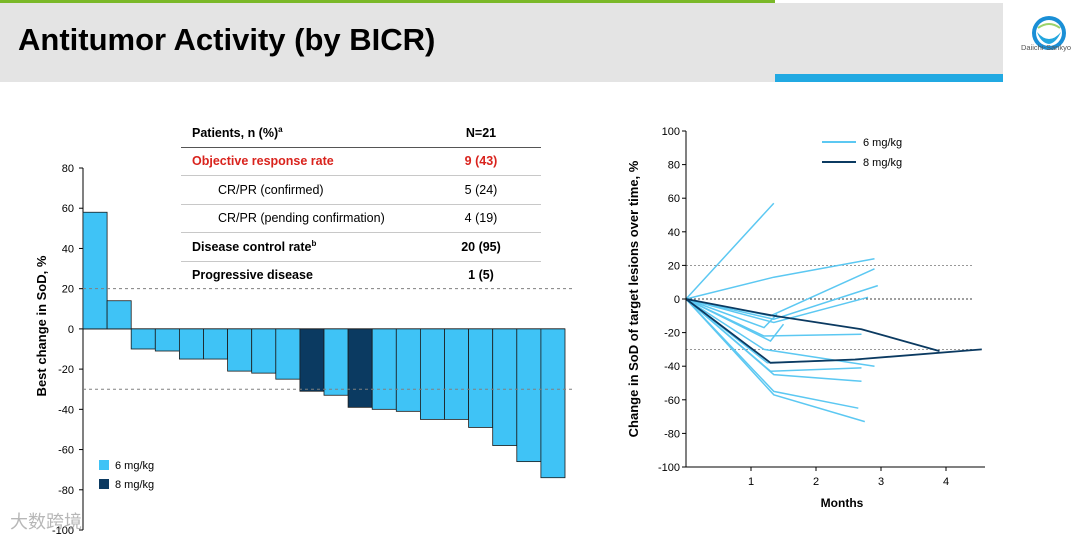 This screenshot has height=543, width=1080. Describe the element at coordinates (126, 475) in the screenshot. I see `waterfall-legend: 6 mg/kg 8 mg/kg` at that location.